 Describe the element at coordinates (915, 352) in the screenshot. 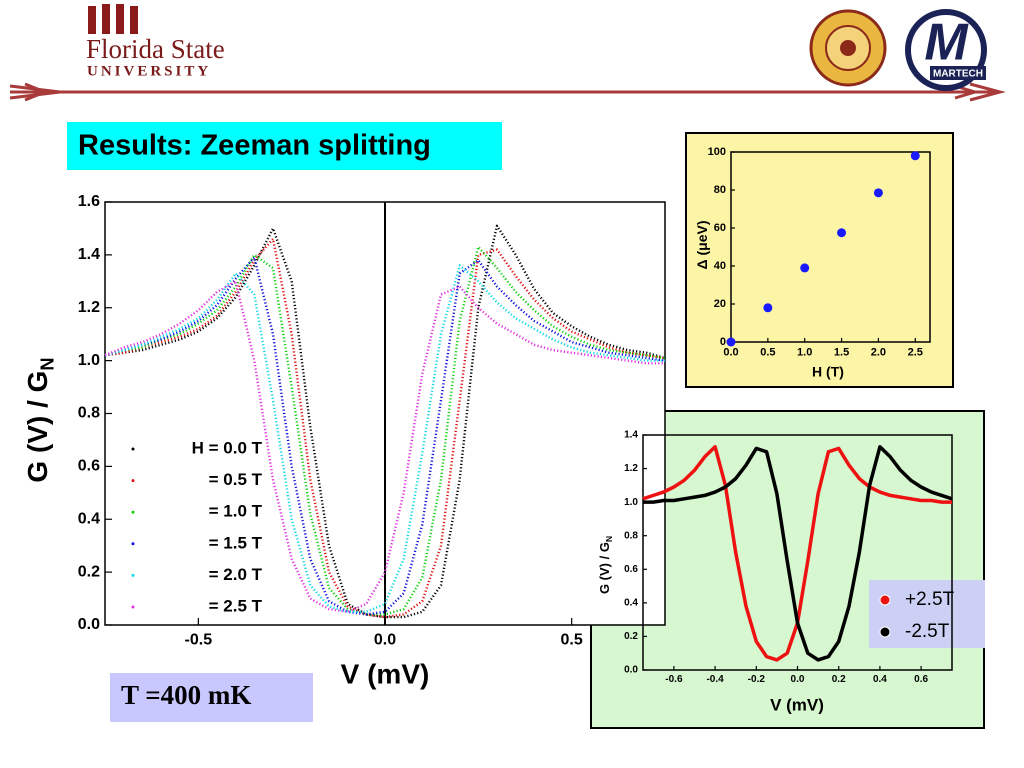

I see `x-tick-label: 2.5` at that location.